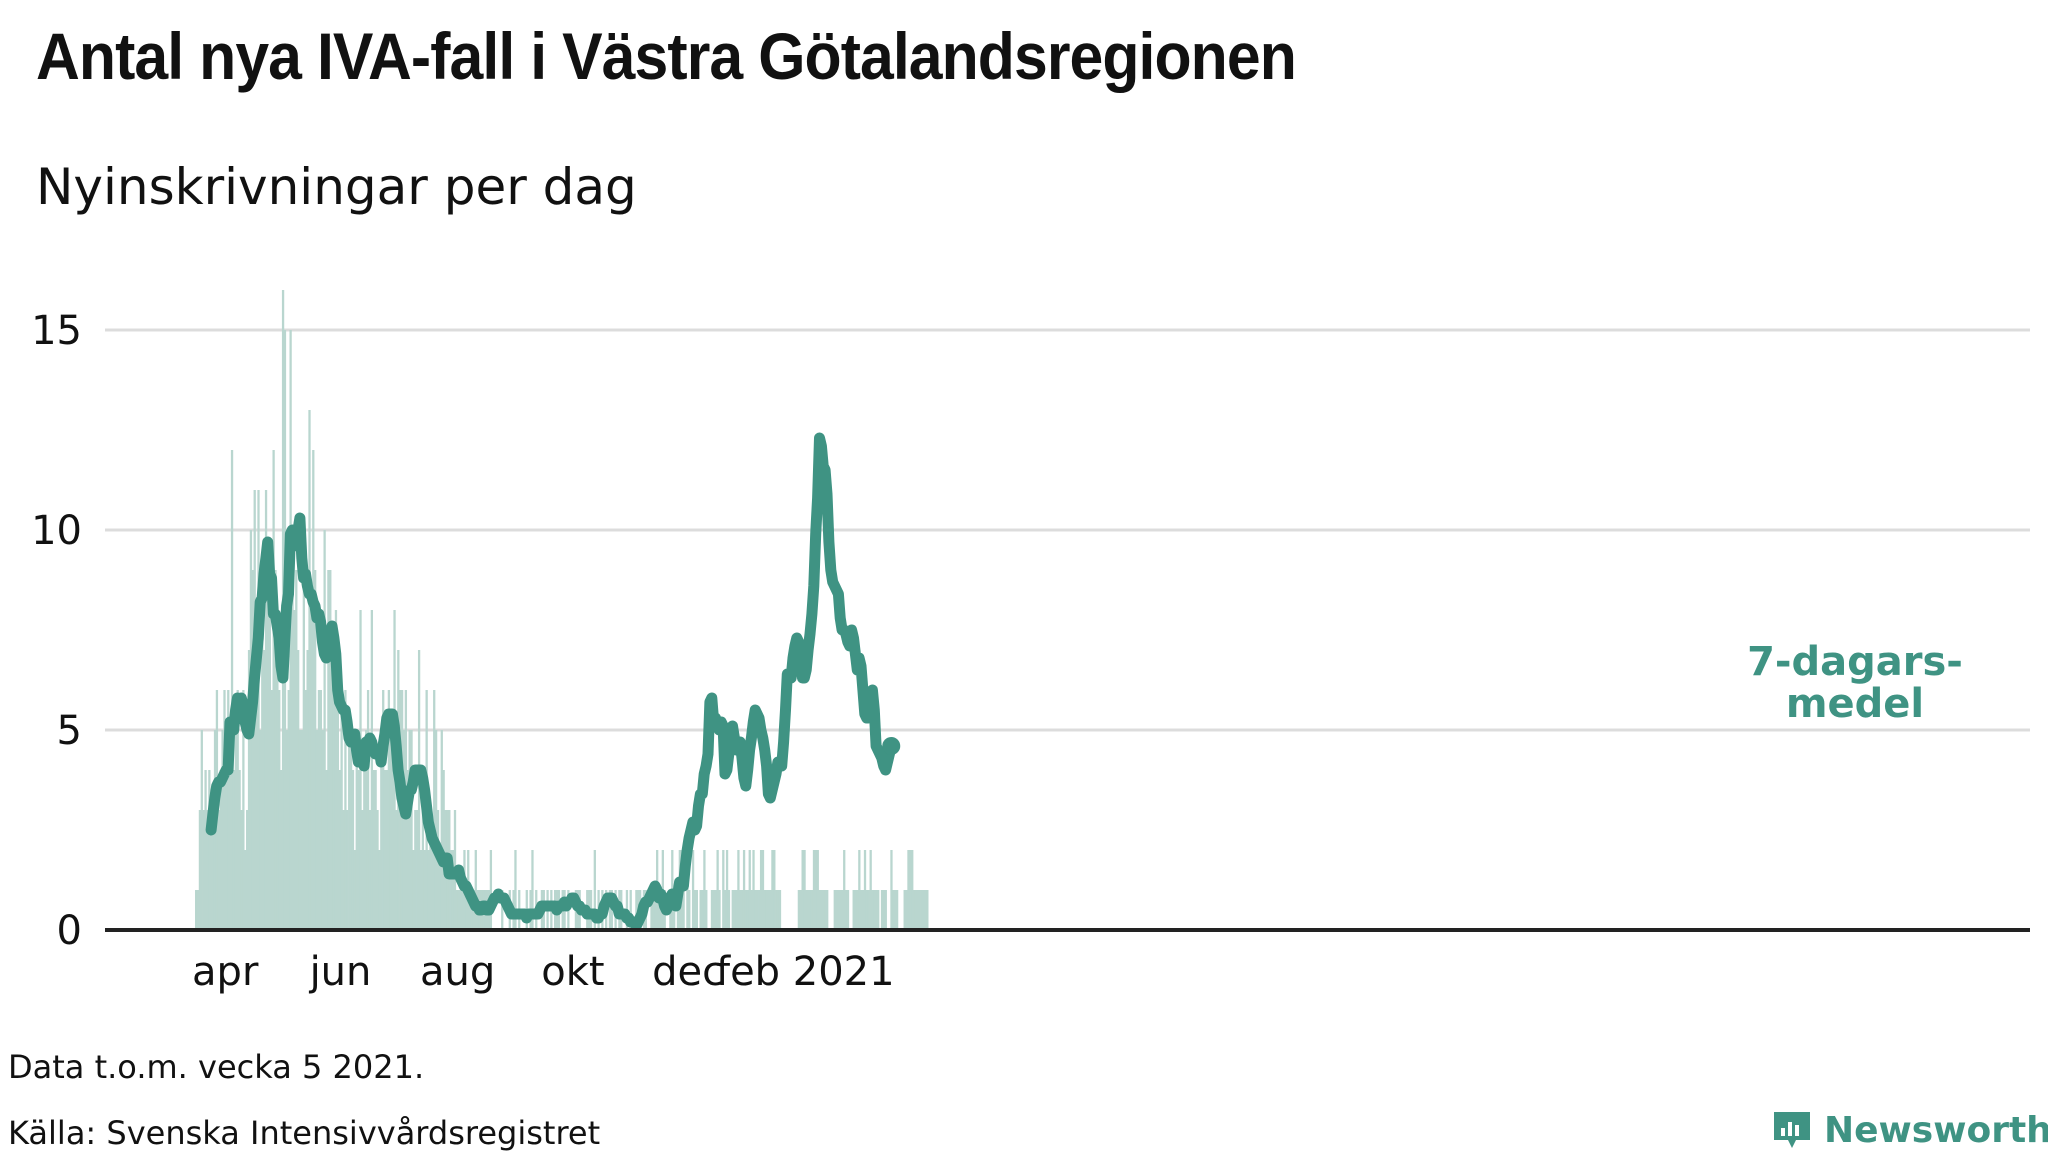  Describe the element at coordinates (69, 731) in the screenshot. I see `y-tick-label: 5` at that location.